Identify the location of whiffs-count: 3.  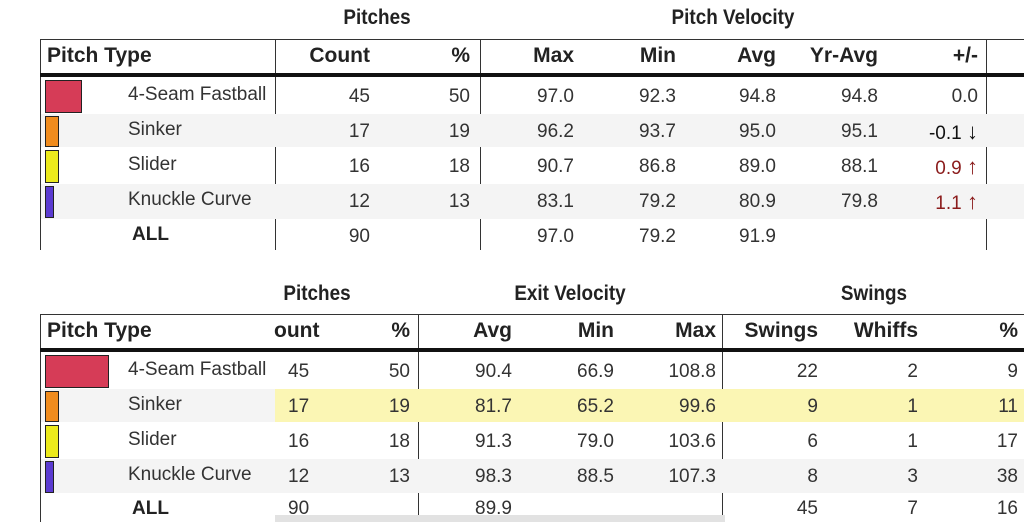
(912, 476).